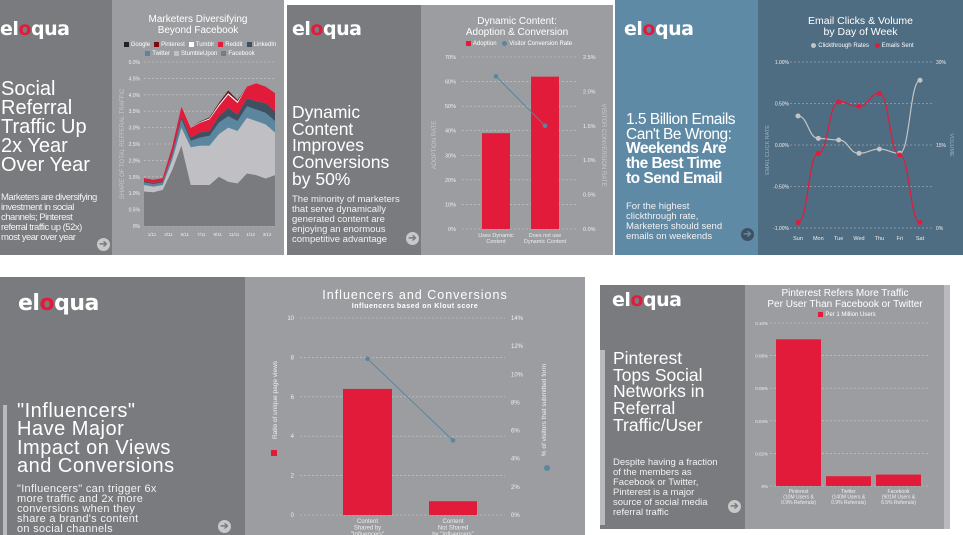 This screenshot has width=963, height=535. What do you see at coordinates (589, 58) in the screenshot?
I see `y2-tick-label: 2.5%` at bounding box center [589, 58].